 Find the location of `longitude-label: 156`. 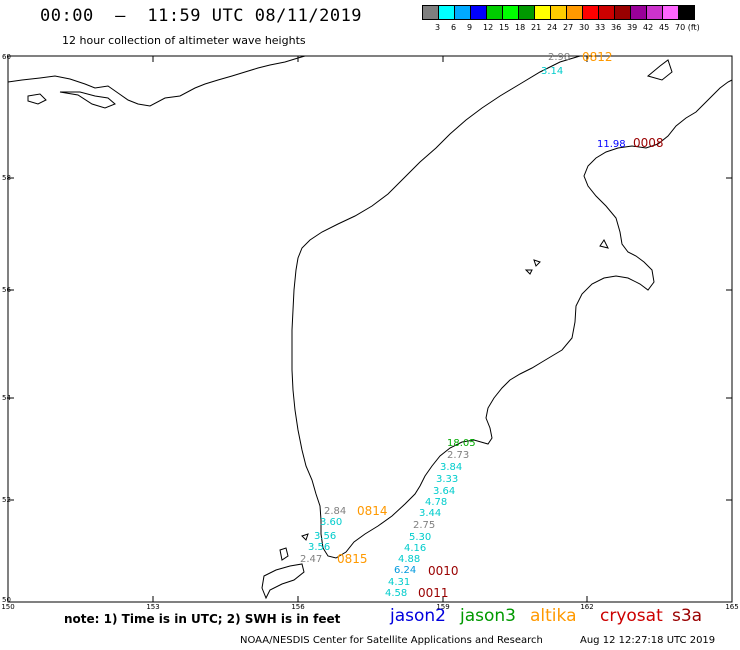

longitude-label: 156 is located at coordinates (298, 607).